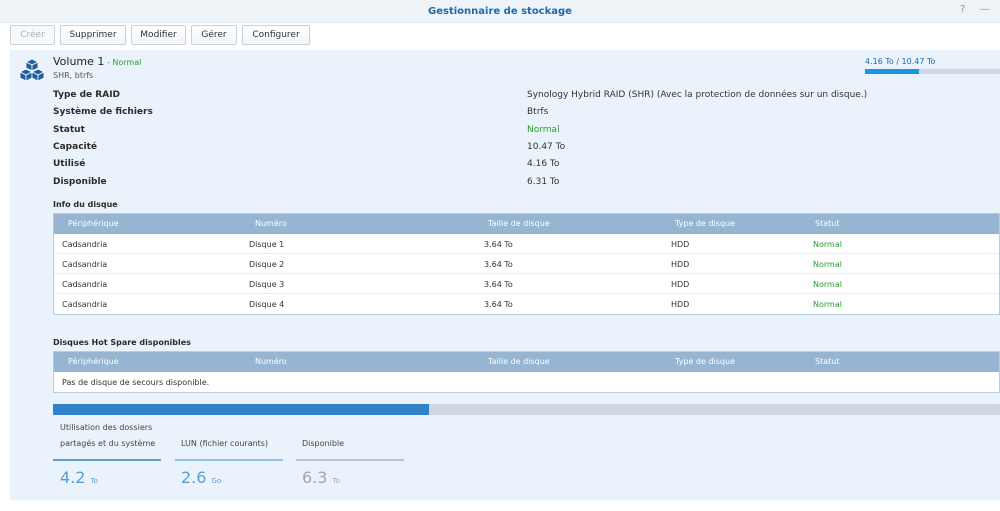 This screenshot has height=511, width=1000. I want to click on table-row: Cadsandria Disque 3 3.64 To HDD Normal, so click(526, 284).